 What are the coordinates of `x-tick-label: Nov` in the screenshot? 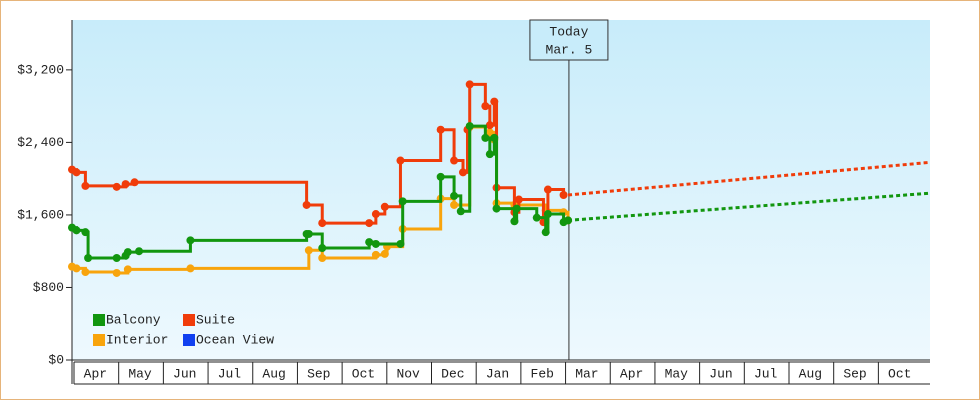 It's located at (408, 373).